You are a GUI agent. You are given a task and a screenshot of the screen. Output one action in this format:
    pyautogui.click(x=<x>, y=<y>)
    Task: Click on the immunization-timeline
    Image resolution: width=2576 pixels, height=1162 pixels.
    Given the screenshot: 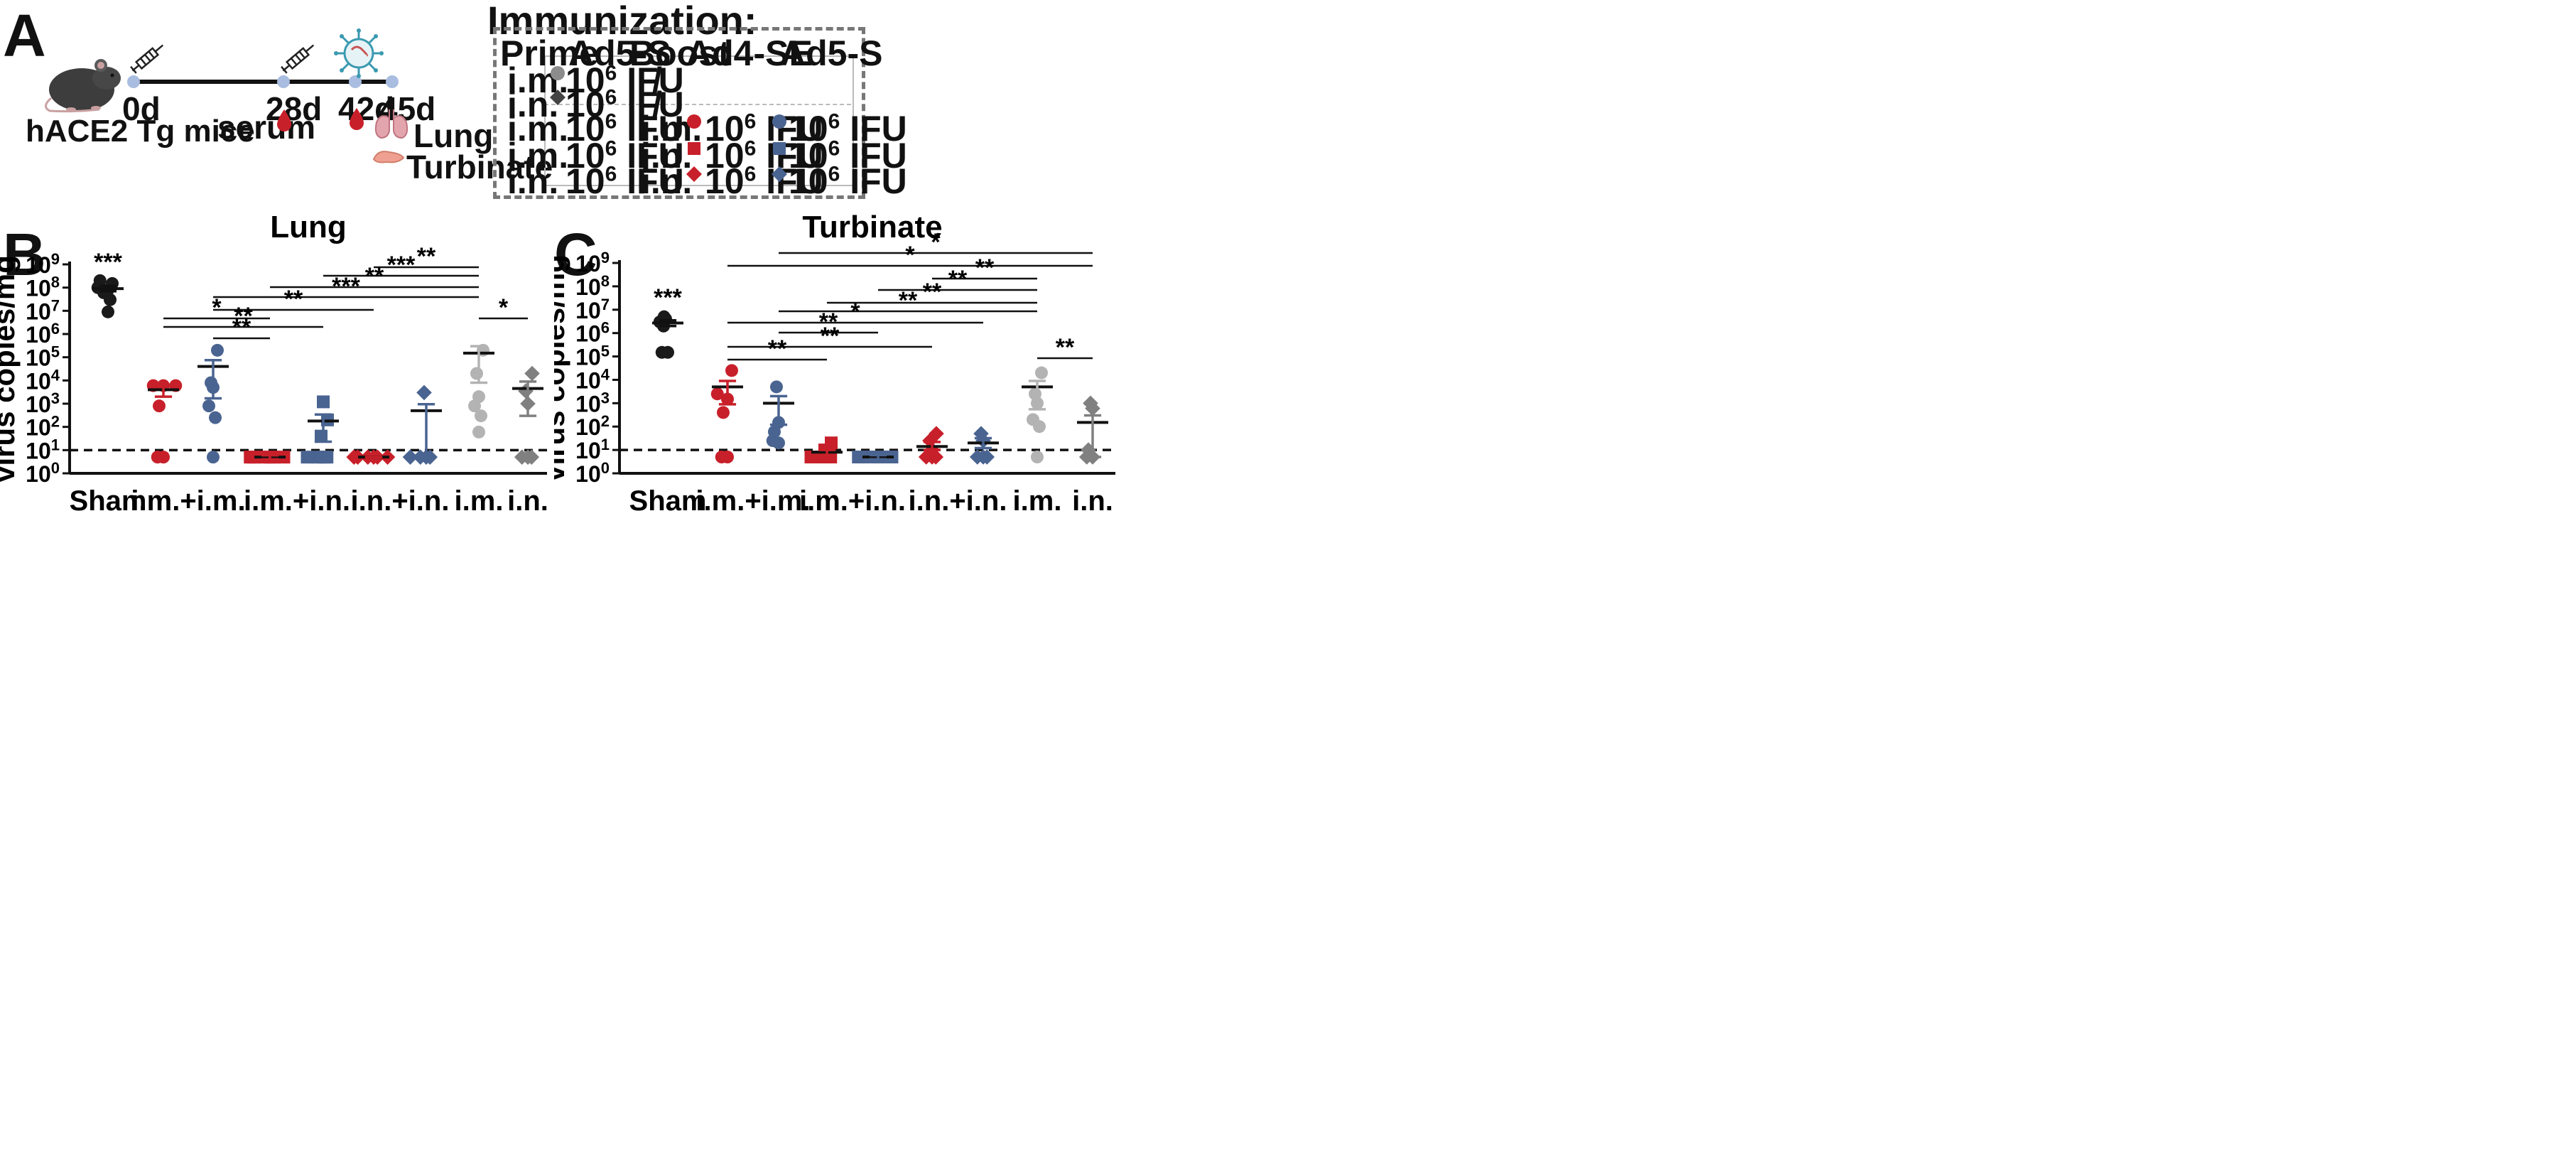 What is the action you would take?
    pyautogui.click(x=263, y=81)
    